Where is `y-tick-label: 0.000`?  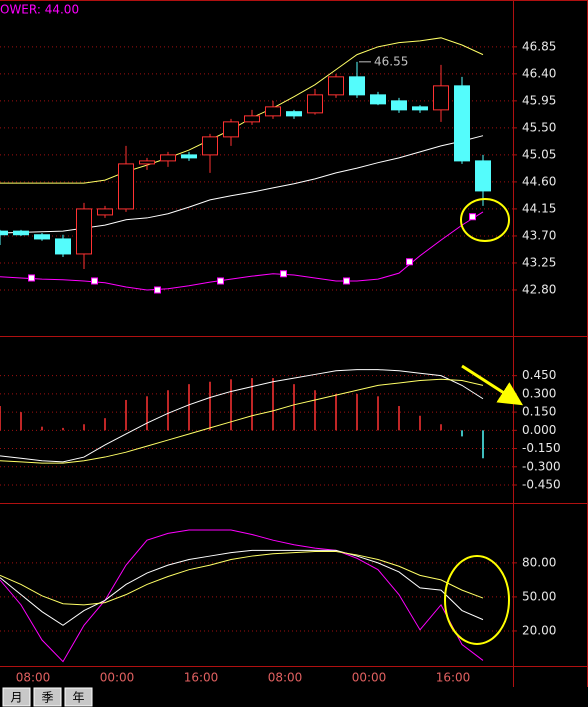 y-tick-label: 0.000 is located at coordinates (539, 430).